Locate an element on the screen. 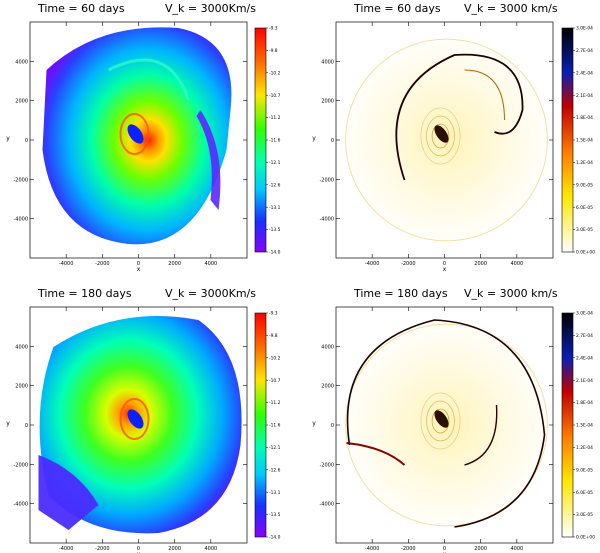 This screenshot has width=600, height=553. shock-front is located at coordinates (459, 117).